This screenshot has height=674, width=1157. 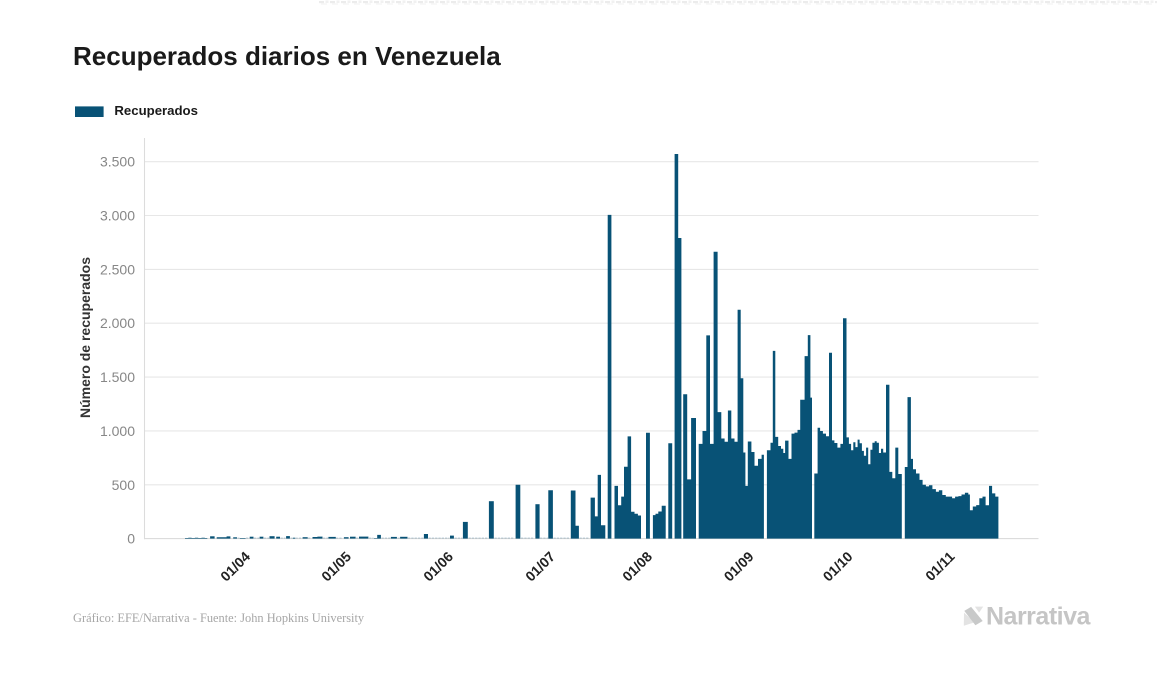 What do you see at coordinates (131, 539) in the screenshot?
I see `svg-text: 0` at bounding box center [131, 539].